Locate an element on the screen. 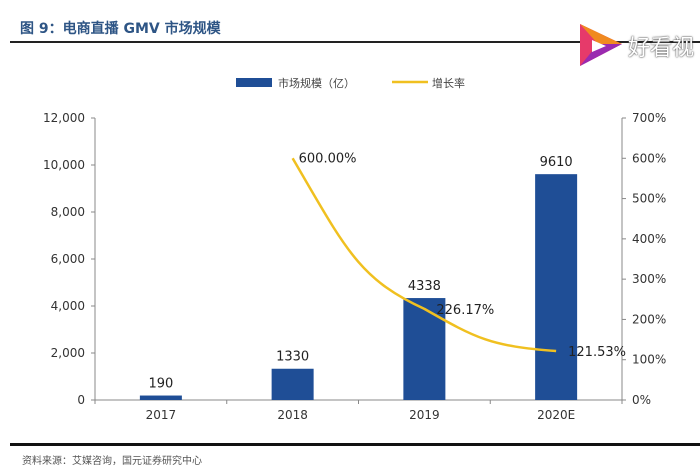 This screenshot has height=470, width=700. left-tick-label: 8,000 is located at coordinates (68, 212).